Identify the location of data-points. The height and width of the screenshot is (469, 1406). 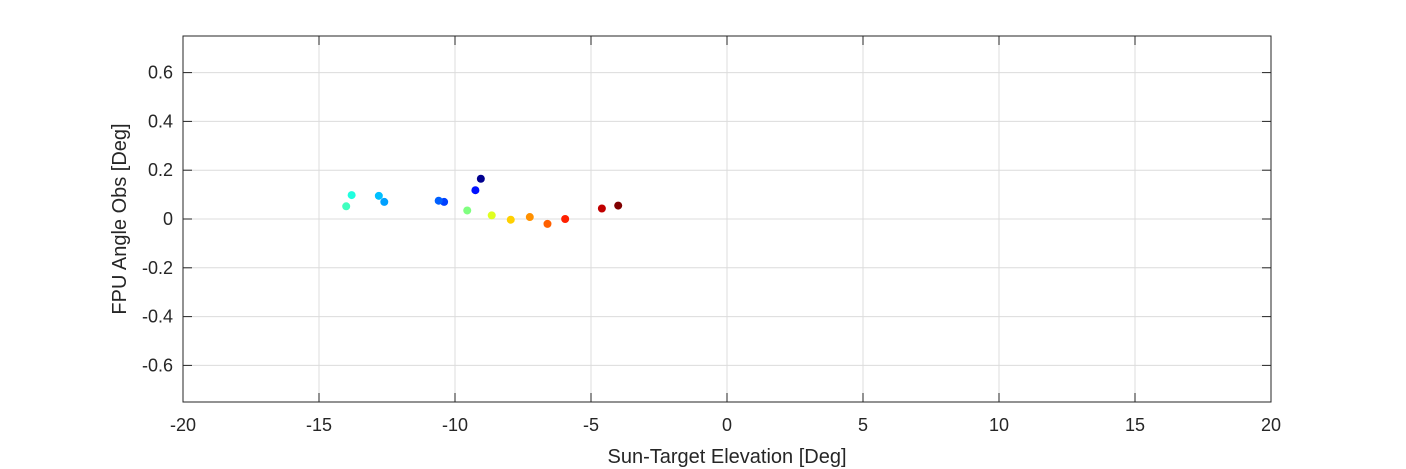
(482, 201).